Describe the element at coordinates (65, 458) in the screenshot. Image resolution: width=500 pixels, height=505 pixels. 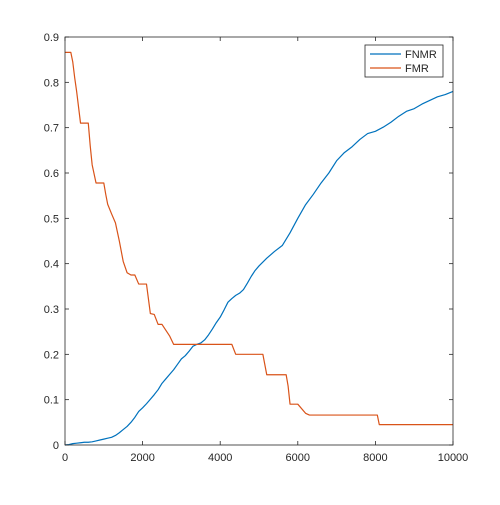
I see `x-tick-label: 0` at that location.